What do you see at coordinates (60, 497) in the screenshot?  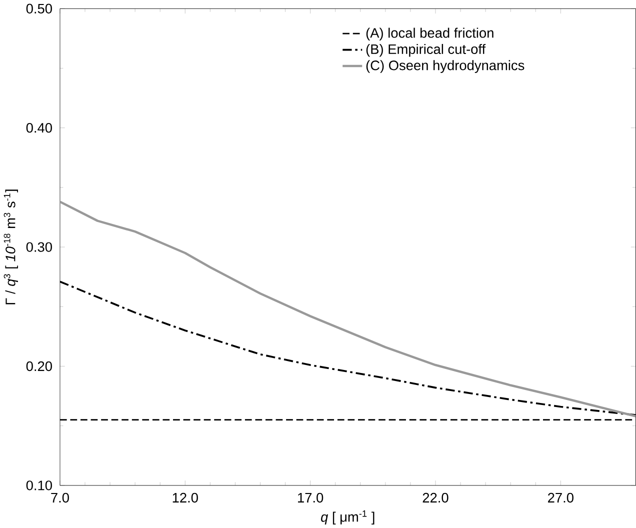 I see `x-tick-label: 7.0` at bounding box center [60, 497].